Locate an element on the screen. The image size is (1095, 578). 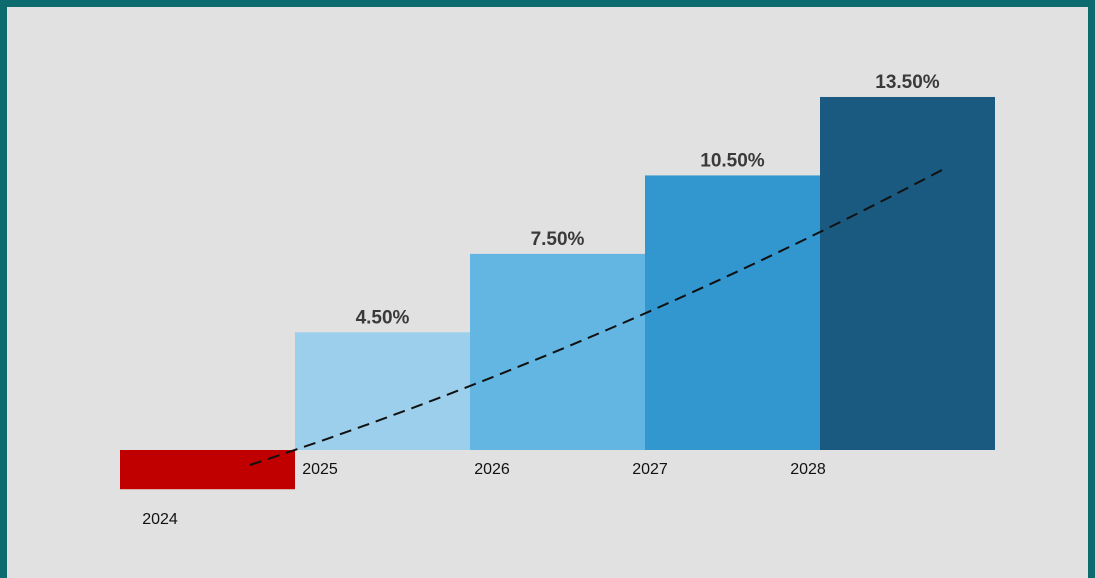
value-label: 13.50% is located at coordinates (907, 82).